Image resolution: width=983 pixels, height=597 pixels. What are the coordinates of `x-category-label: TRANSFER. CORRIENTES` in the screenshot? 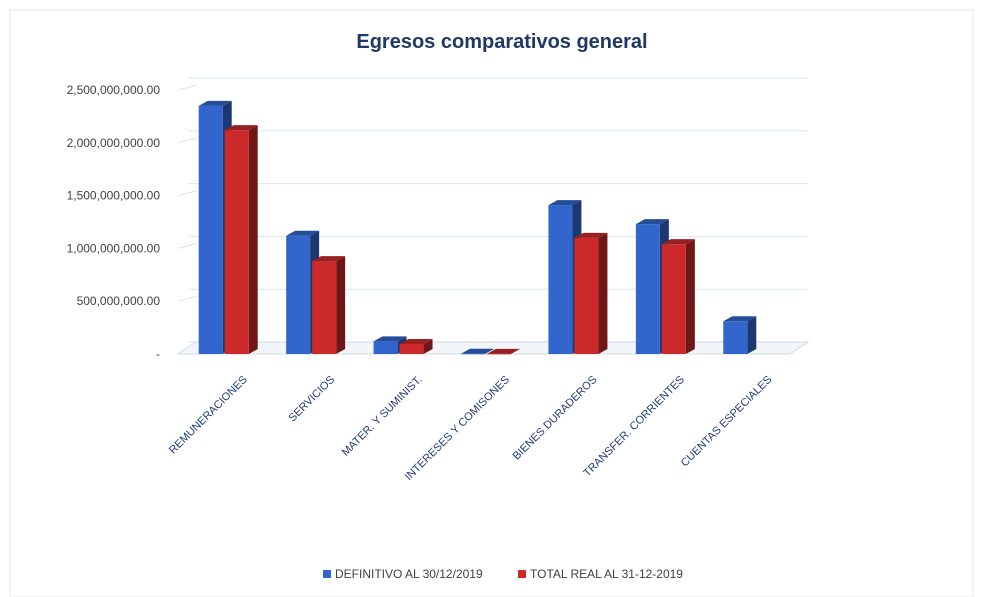 It's located at (634, 427).